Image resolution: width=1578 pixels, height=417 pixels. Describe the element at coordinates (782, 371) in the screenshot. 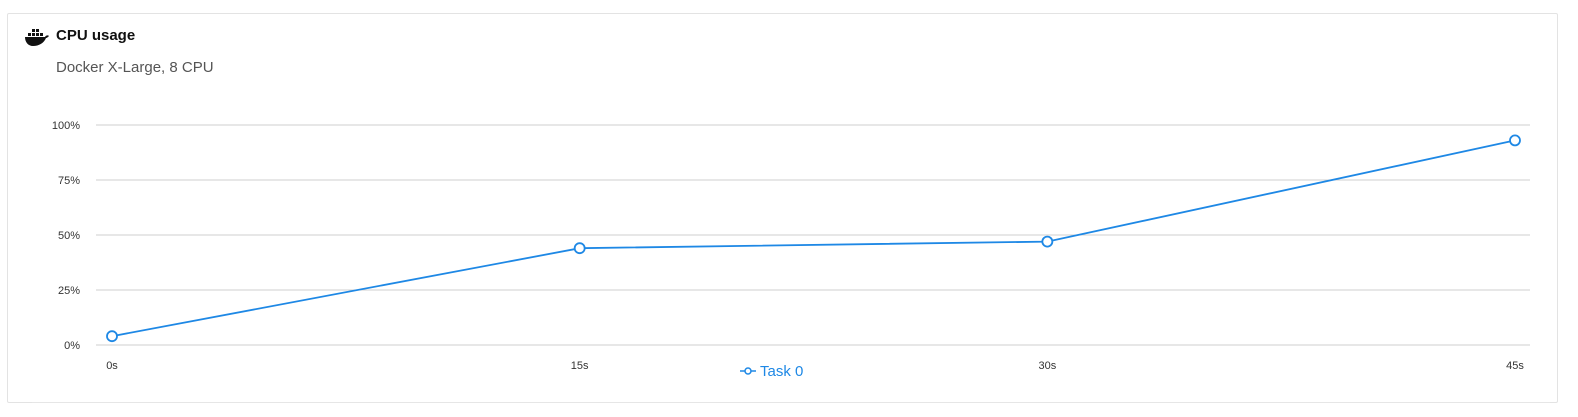

I see `legend-label: Task 0` at that location.